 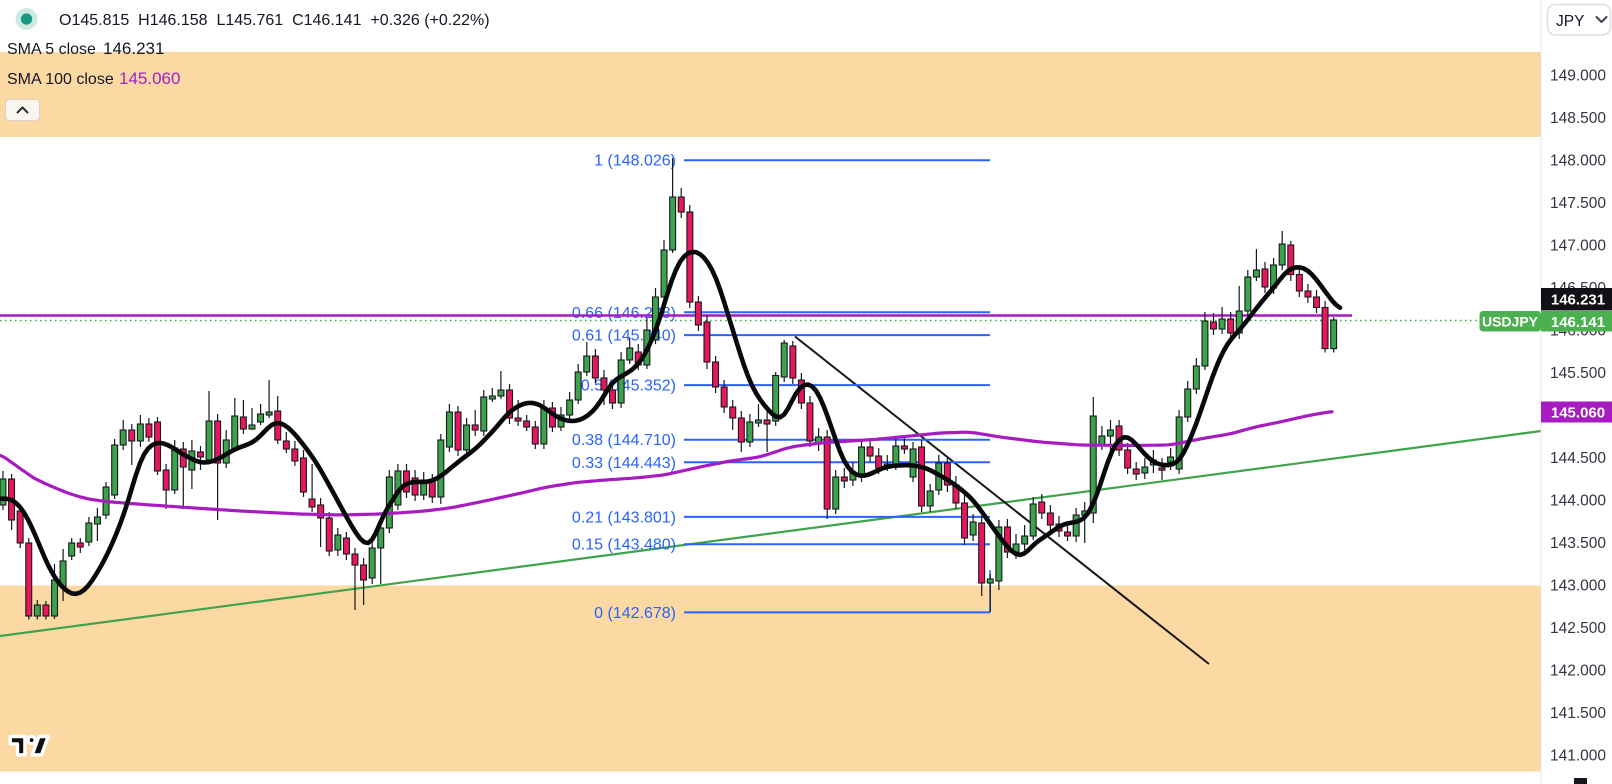 I want to click on svg-text: SMA 5 close, so click(x=51, y=49).